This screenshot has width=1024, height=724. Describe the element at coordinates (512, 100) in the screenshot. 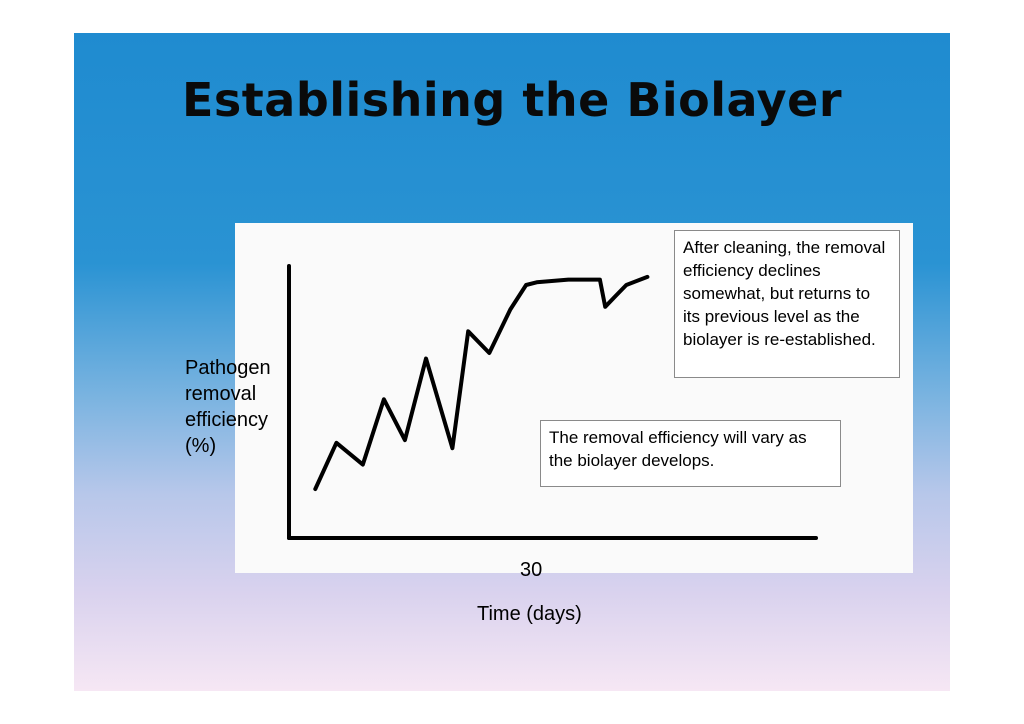

I see `slide-title: Establishing the Biolayer` at that location.